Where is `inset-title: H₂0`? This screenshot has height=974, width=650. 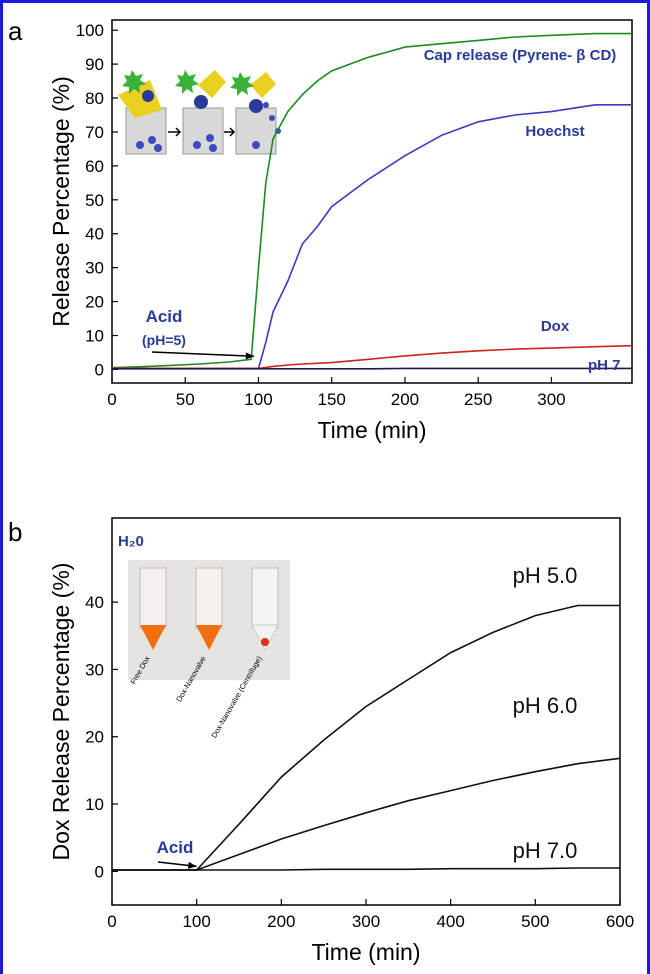
inset-title: H₂0 is located at coordinates (131, 541).